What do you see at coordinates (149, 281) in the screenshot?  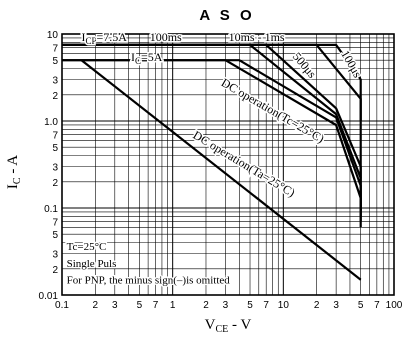 I see `condition-note: For PNP, the minus sign(–)is omitted` at bounding box center [149, 281].